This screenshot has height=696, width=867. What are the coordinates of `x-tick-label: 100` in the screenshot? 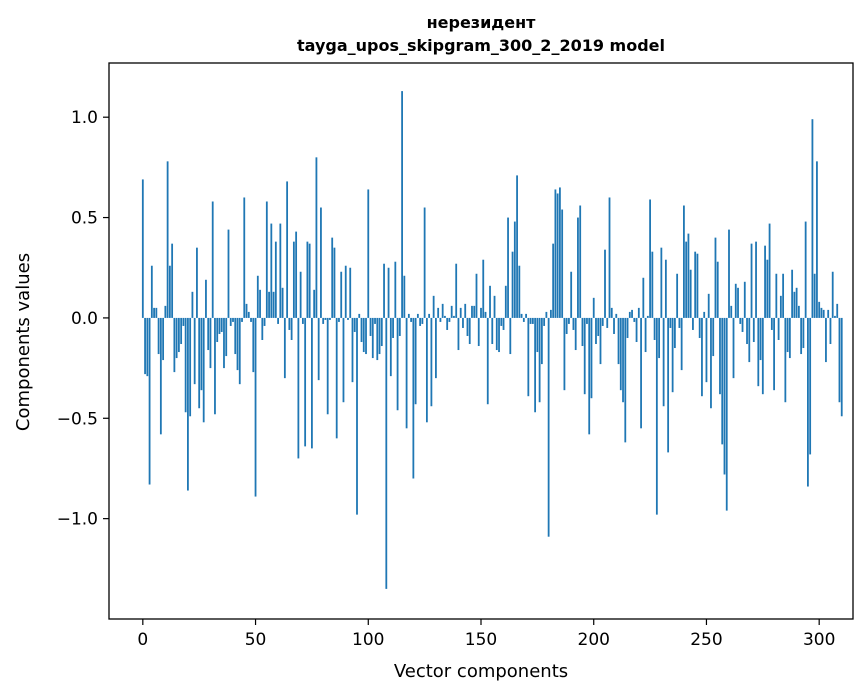 It's located at (368, 640).